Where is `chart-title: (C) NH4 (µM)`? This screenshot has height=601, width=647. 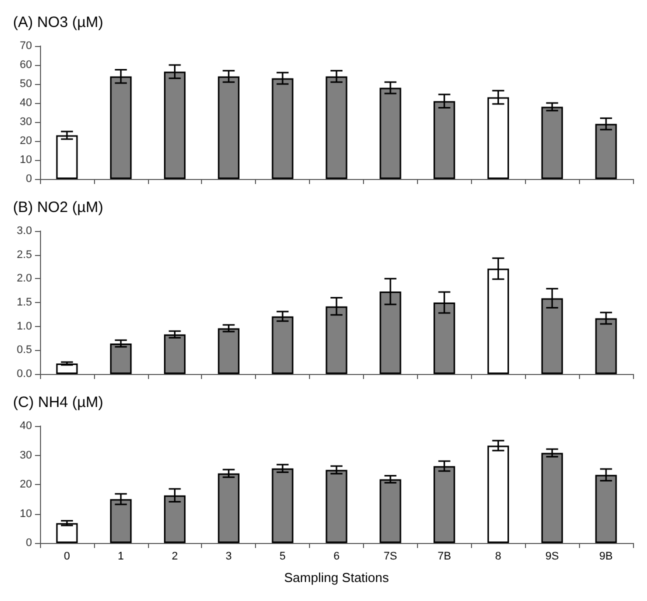
chart-title: (C) NH4 (µM) is located at coordinates (58, 402).